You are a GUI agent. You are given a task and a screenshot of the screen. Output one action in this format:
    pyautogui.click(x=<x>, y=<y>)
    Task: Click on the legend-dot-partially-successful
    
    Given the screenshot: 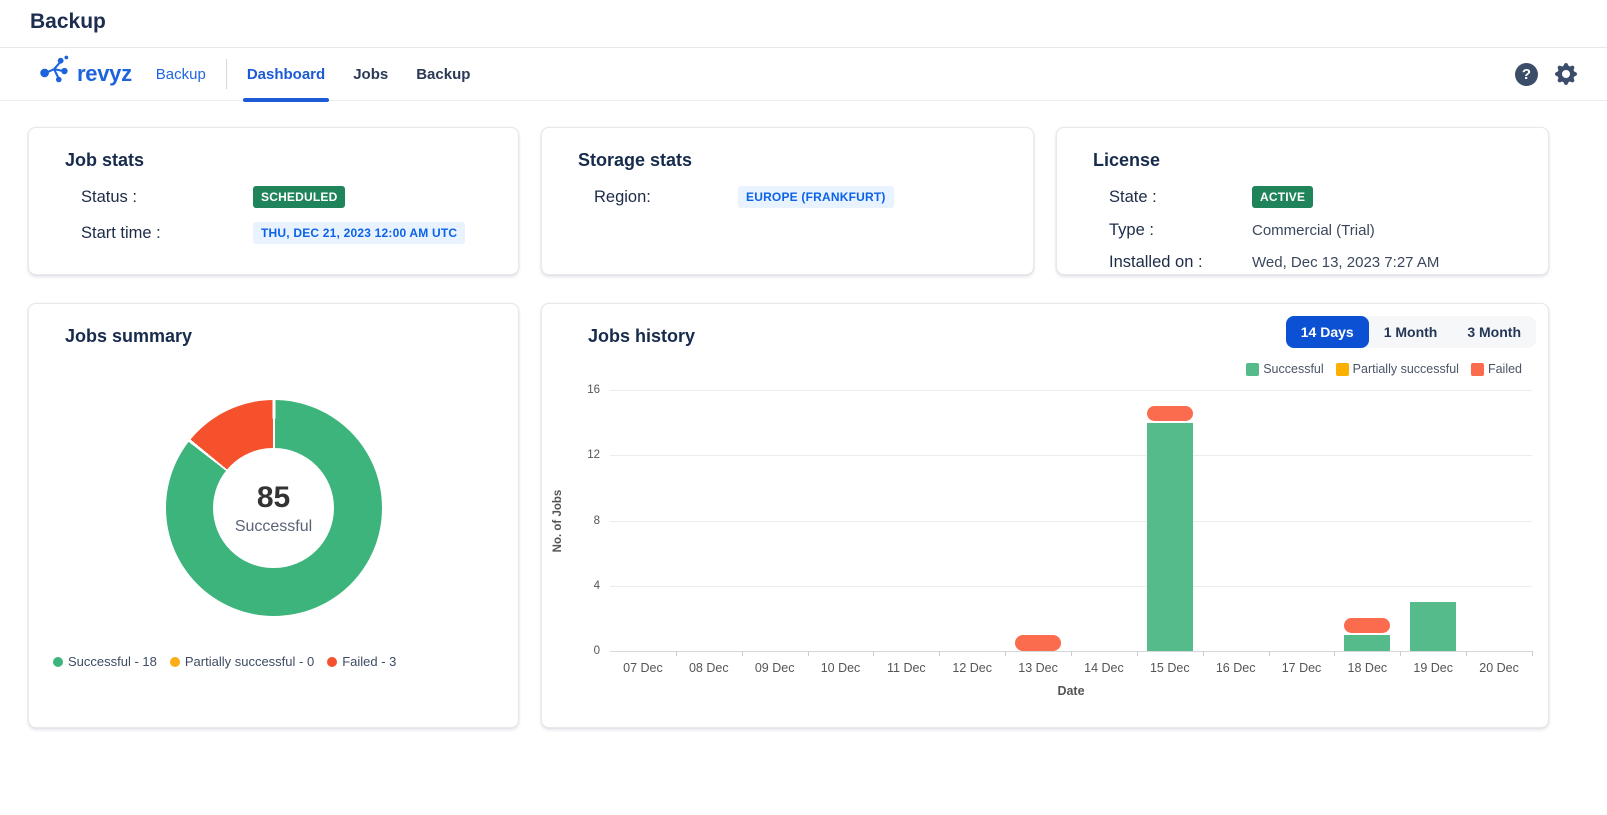 What is the action you would take?
    pyautogui.click(x=174, y=661)
    